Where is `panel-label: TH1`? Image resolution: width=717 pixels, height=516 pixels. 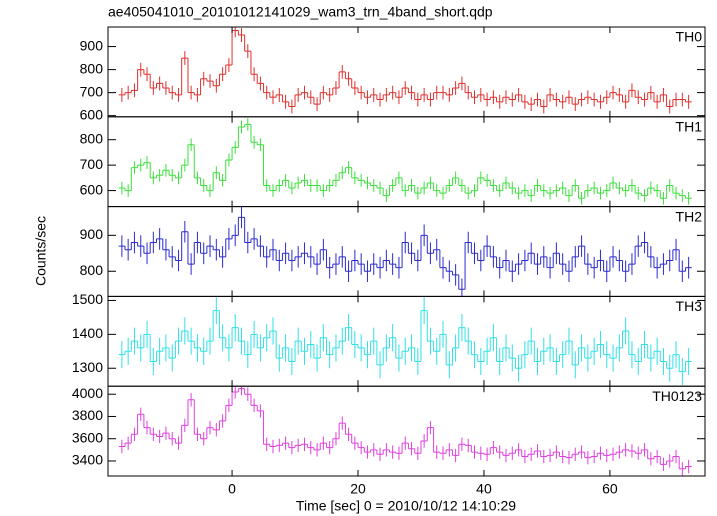
panel-label: TH1 is located at coordinates (689, 127).